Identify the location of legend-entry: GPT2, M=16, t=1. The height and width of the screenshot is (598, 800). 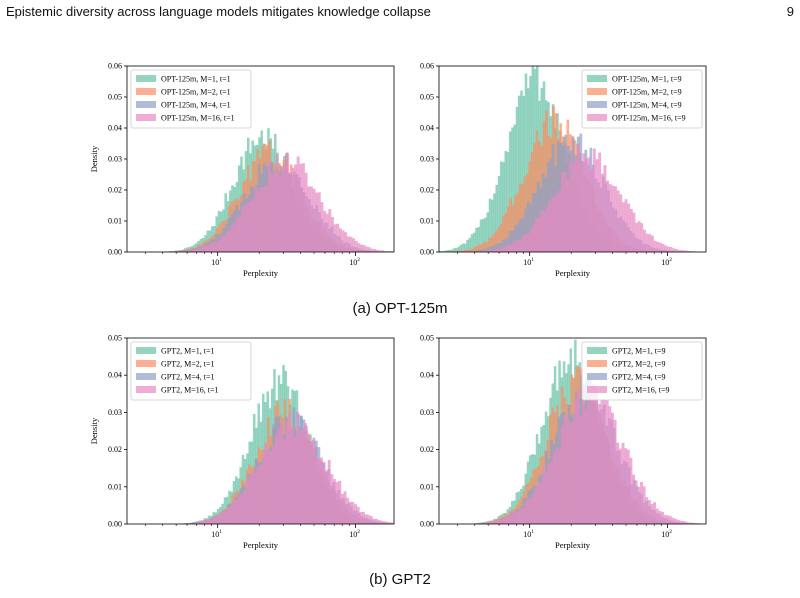
(189, 390).